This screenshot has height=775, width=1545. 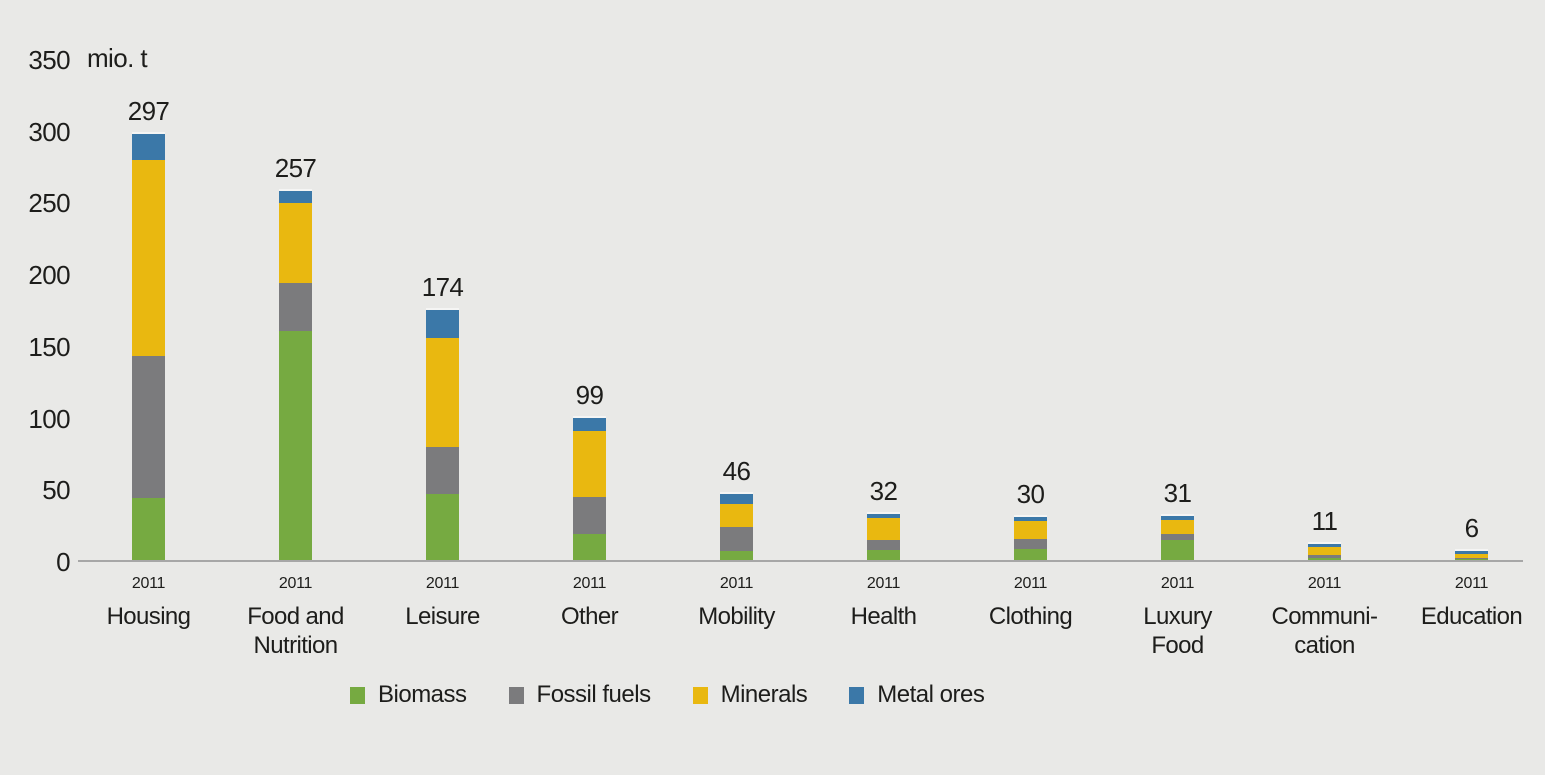 I want to click on bar-total-label: 32, so click(x=883, y=491).